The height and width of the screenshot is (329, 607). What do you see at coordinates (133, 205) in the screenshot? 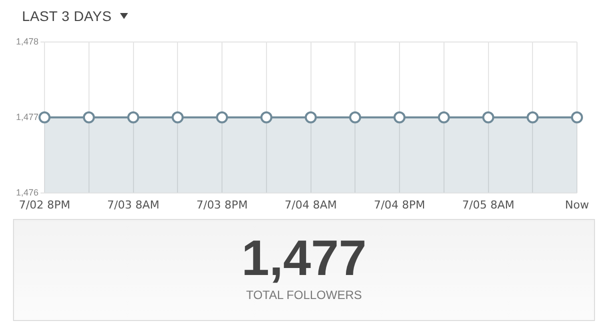
I see `x-tick-label: 7/03 8AM` at bounding box center [133, 205].